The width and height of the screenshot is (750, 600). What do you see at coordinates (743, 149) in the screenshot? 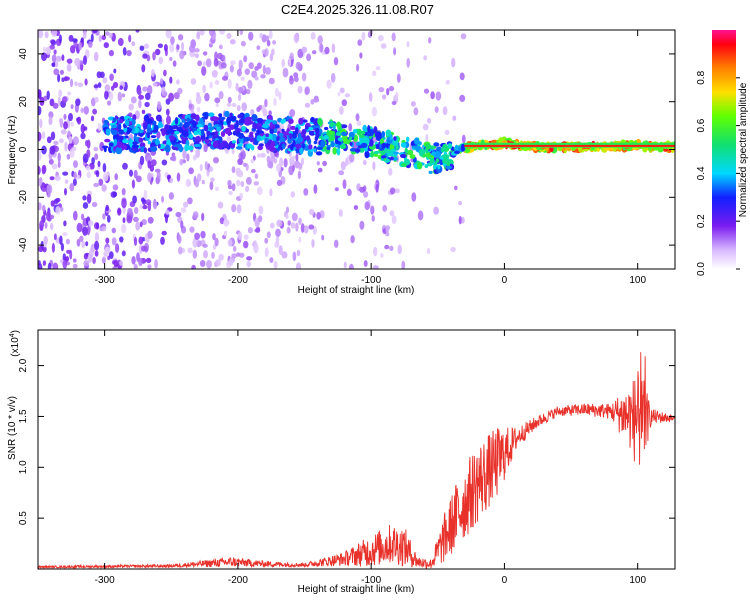
I see `colorbar-label: Normalized spectral amplitude` at bounding box center [743, 149].